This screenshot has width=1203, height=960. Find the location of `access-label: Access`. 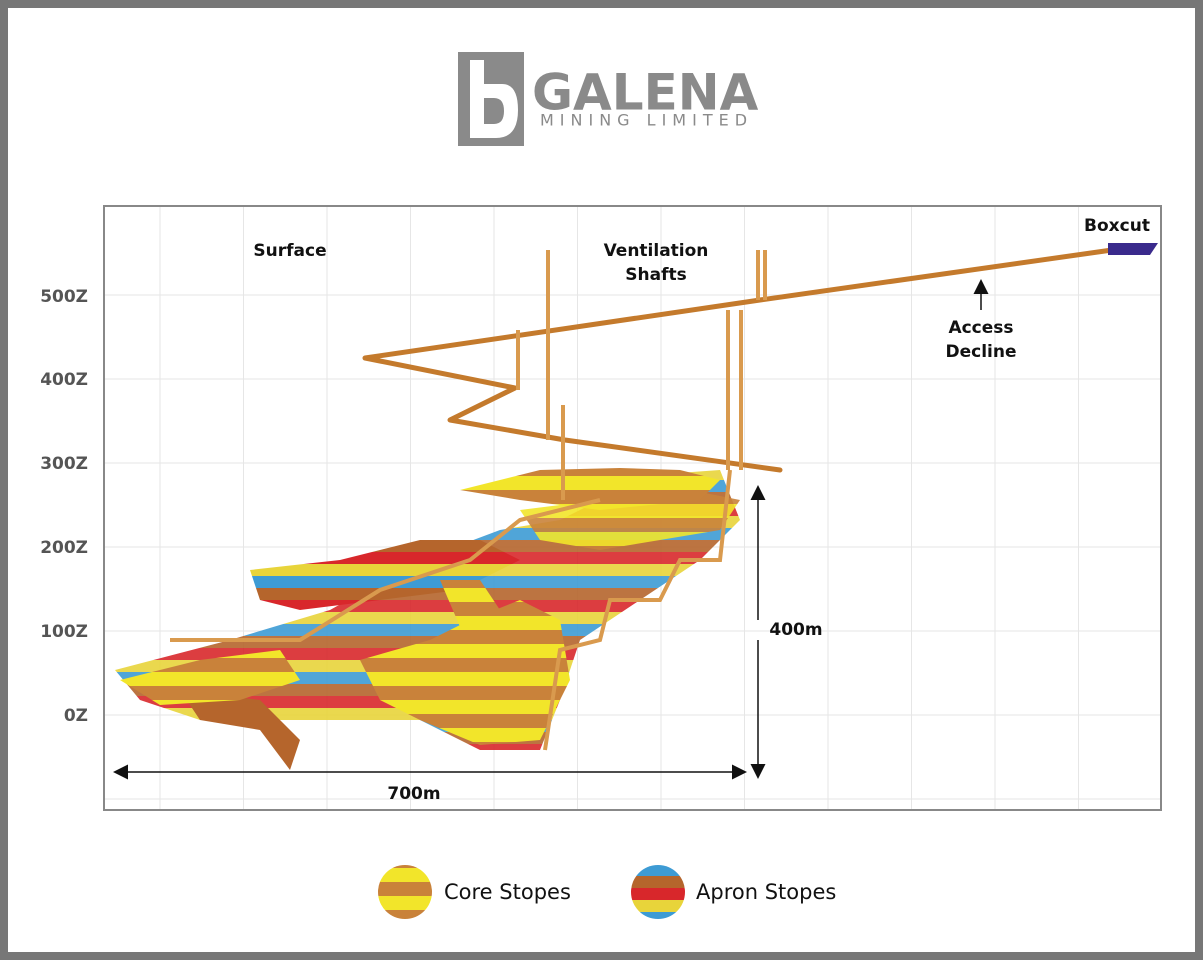

access-label: Access is located at coordinates (980, 328).